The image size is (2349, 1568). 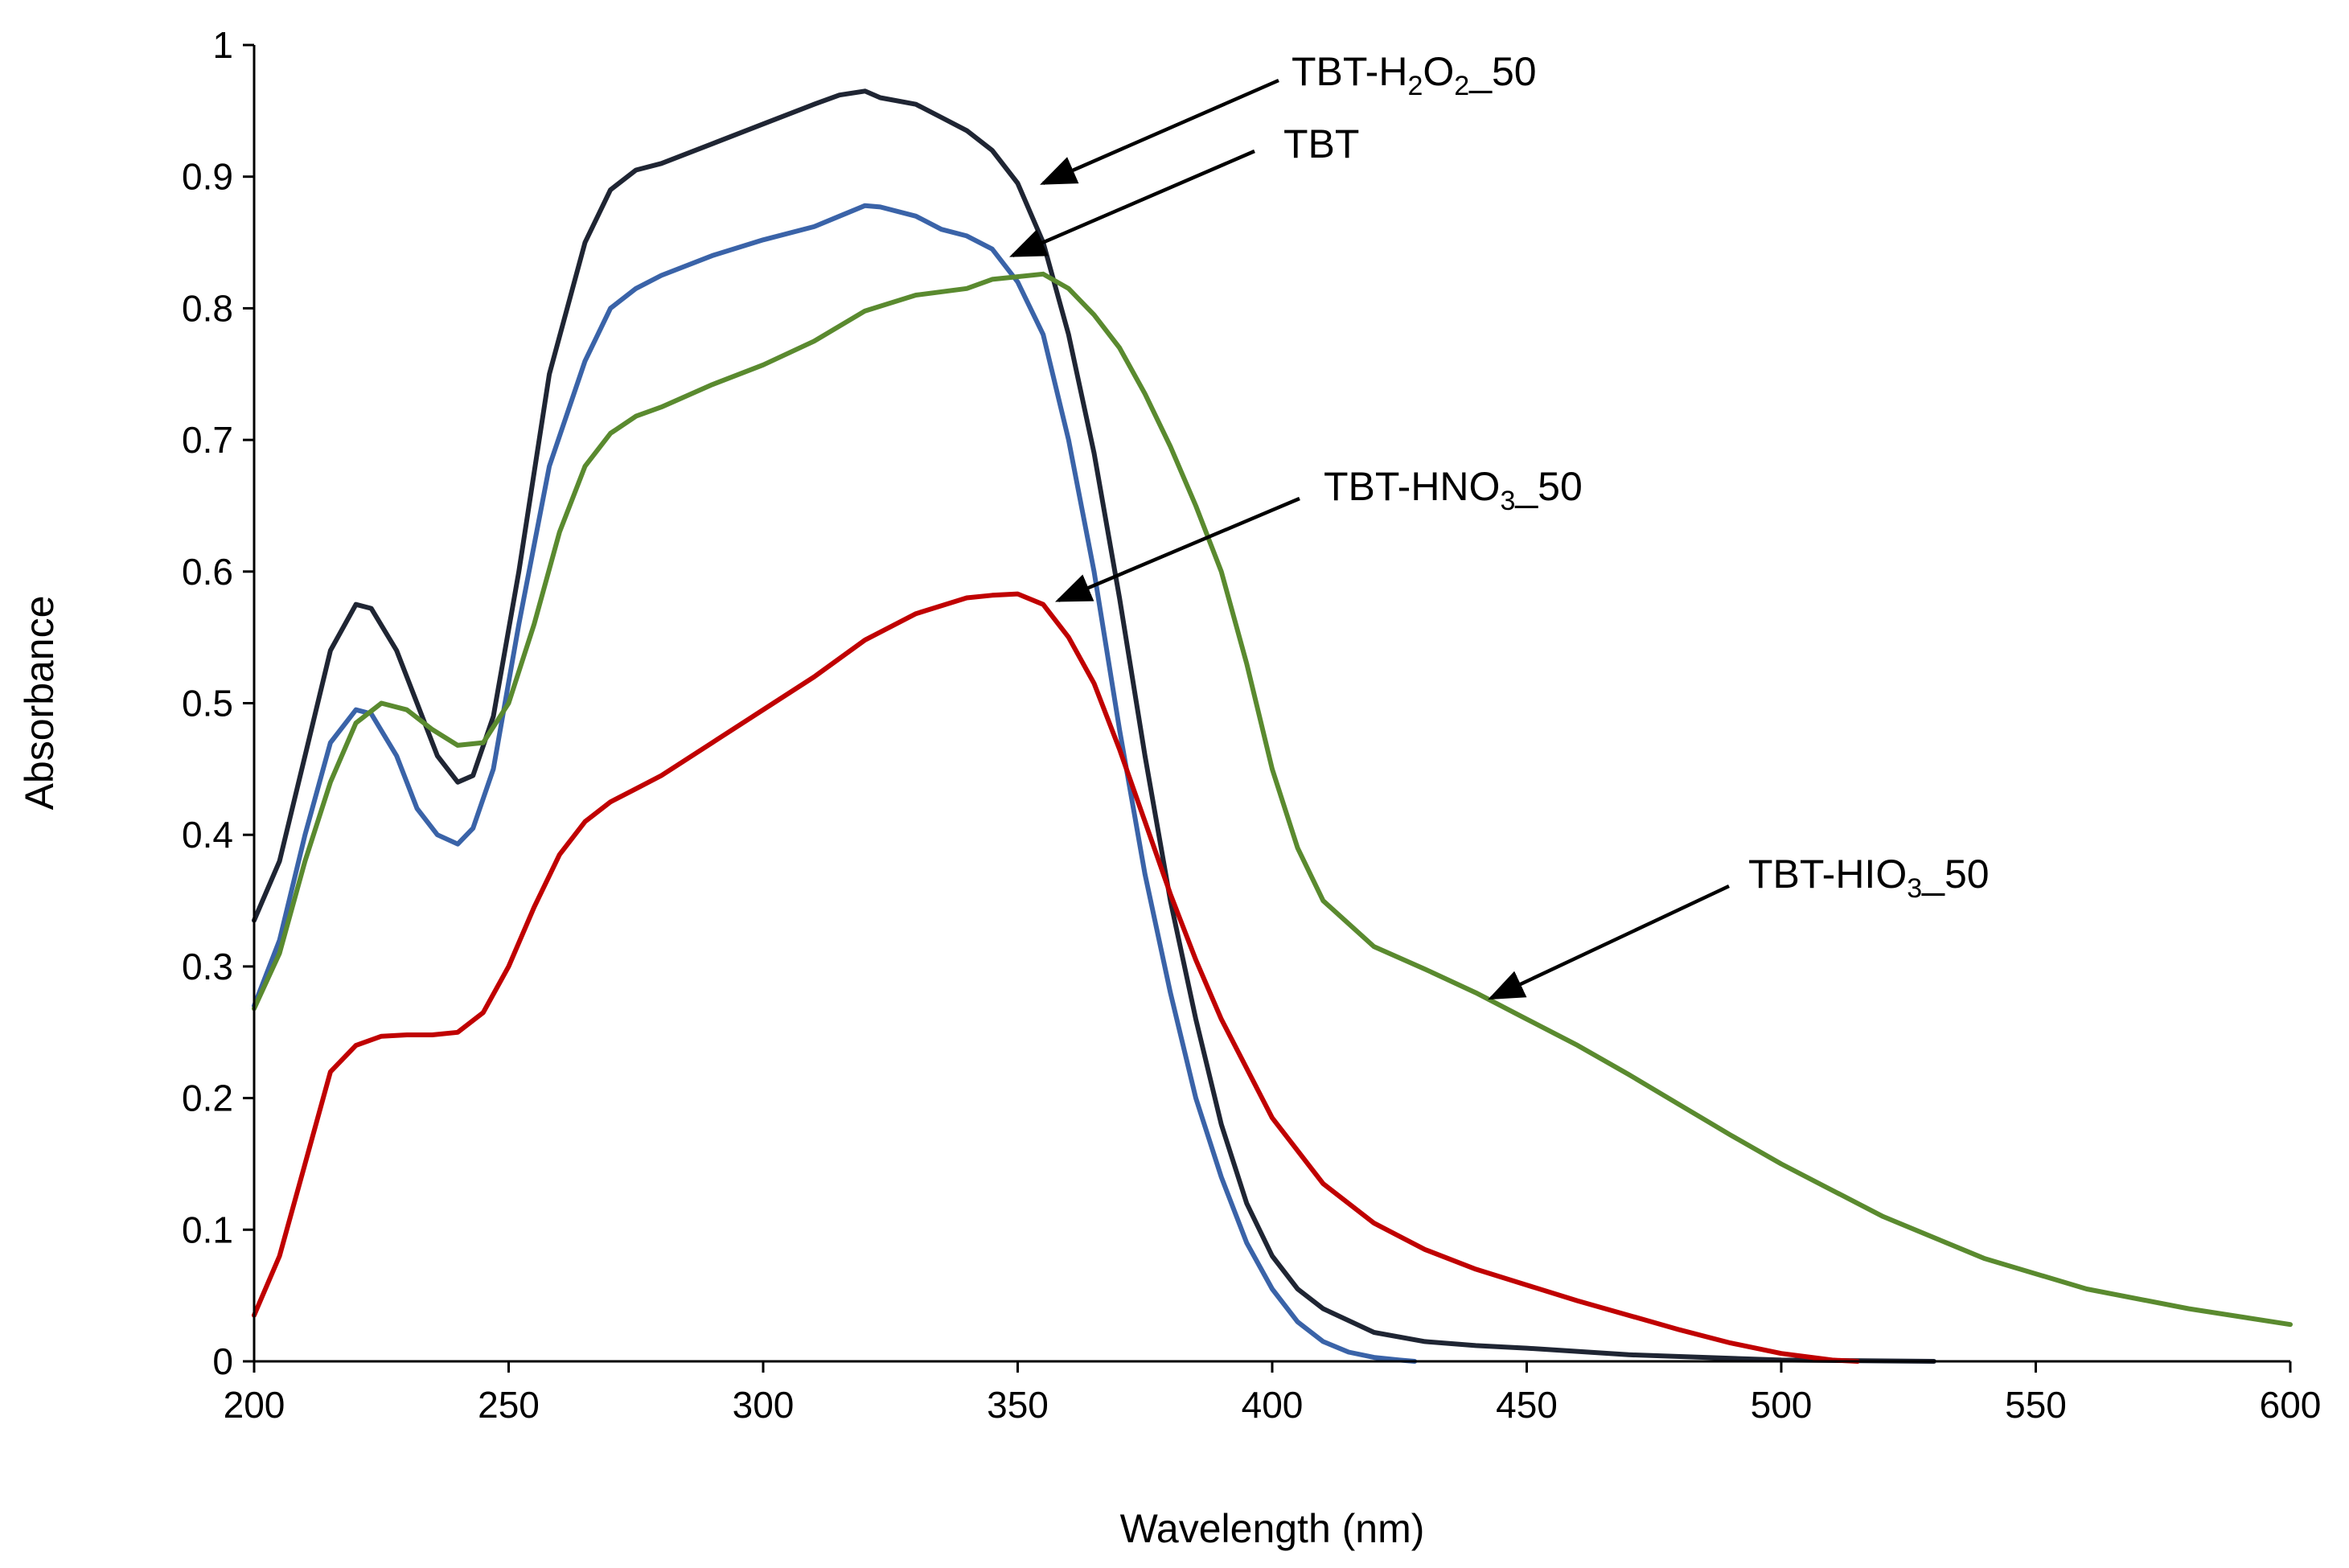 What do you see at coordinates (207, 572) in the screenshot?
I see `y-tick-label: 0.6` at bounding box center [207, 572].